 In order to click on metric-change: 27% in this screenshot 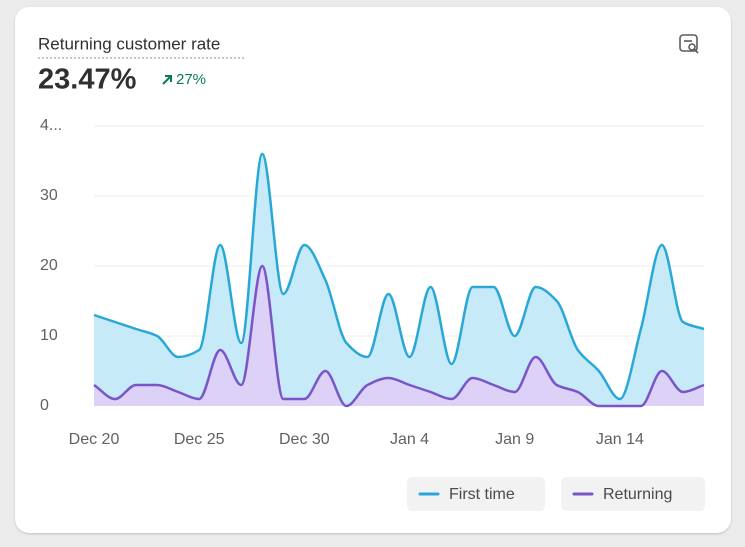, I will do `click(191, 79)`.